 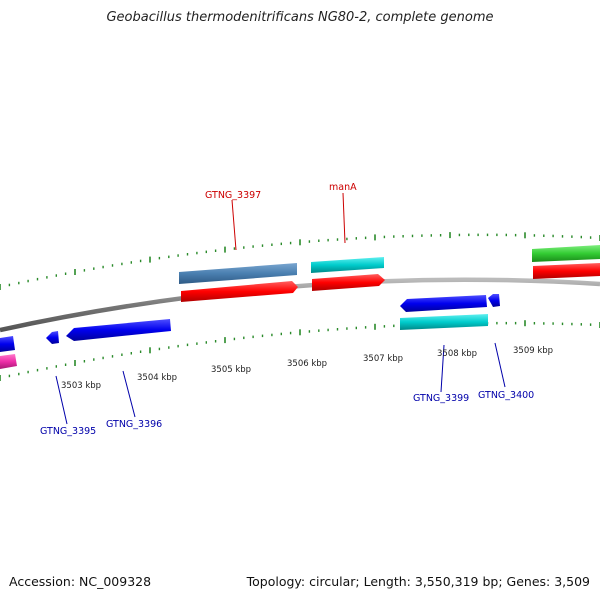 What do you see at coordinates (566, 253) in the screenshot?
I see `gene-right-green-bar` at bounding box center [566, 253].